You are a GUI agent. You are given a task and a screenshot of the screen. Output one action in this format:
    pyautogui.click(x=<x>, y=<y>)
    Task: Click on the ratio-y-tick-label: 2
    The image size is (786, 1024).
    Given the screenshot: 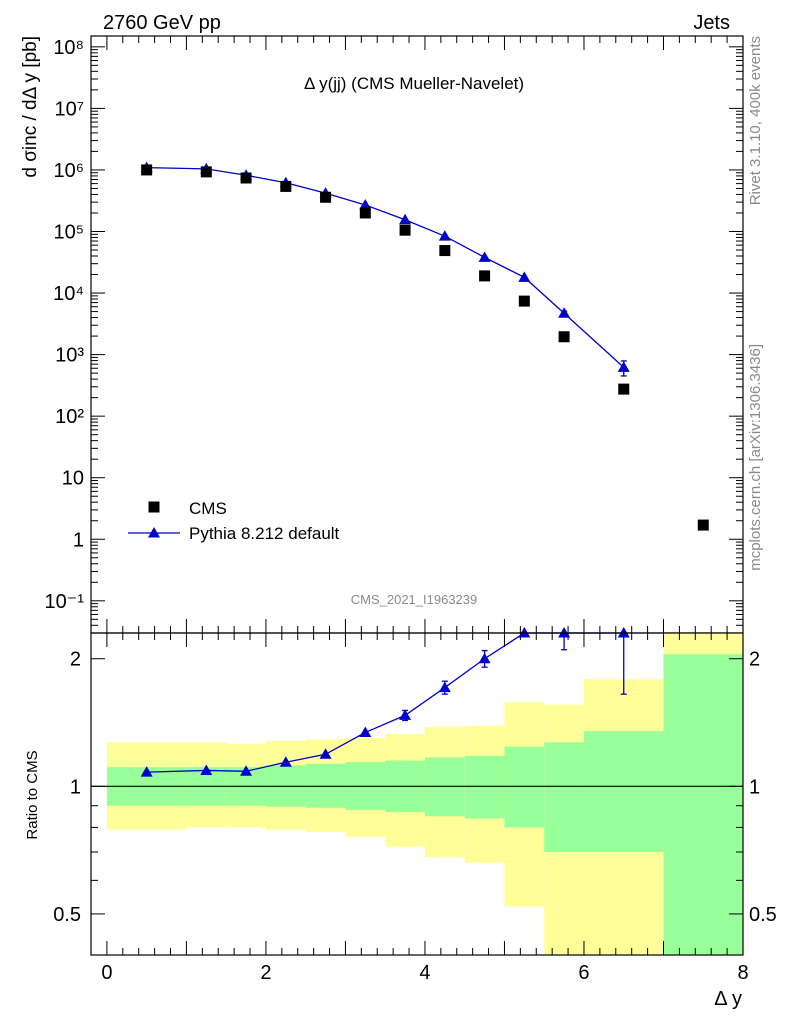 What is the action you would take?
    pyautogui.click(x=75, y=660)
    